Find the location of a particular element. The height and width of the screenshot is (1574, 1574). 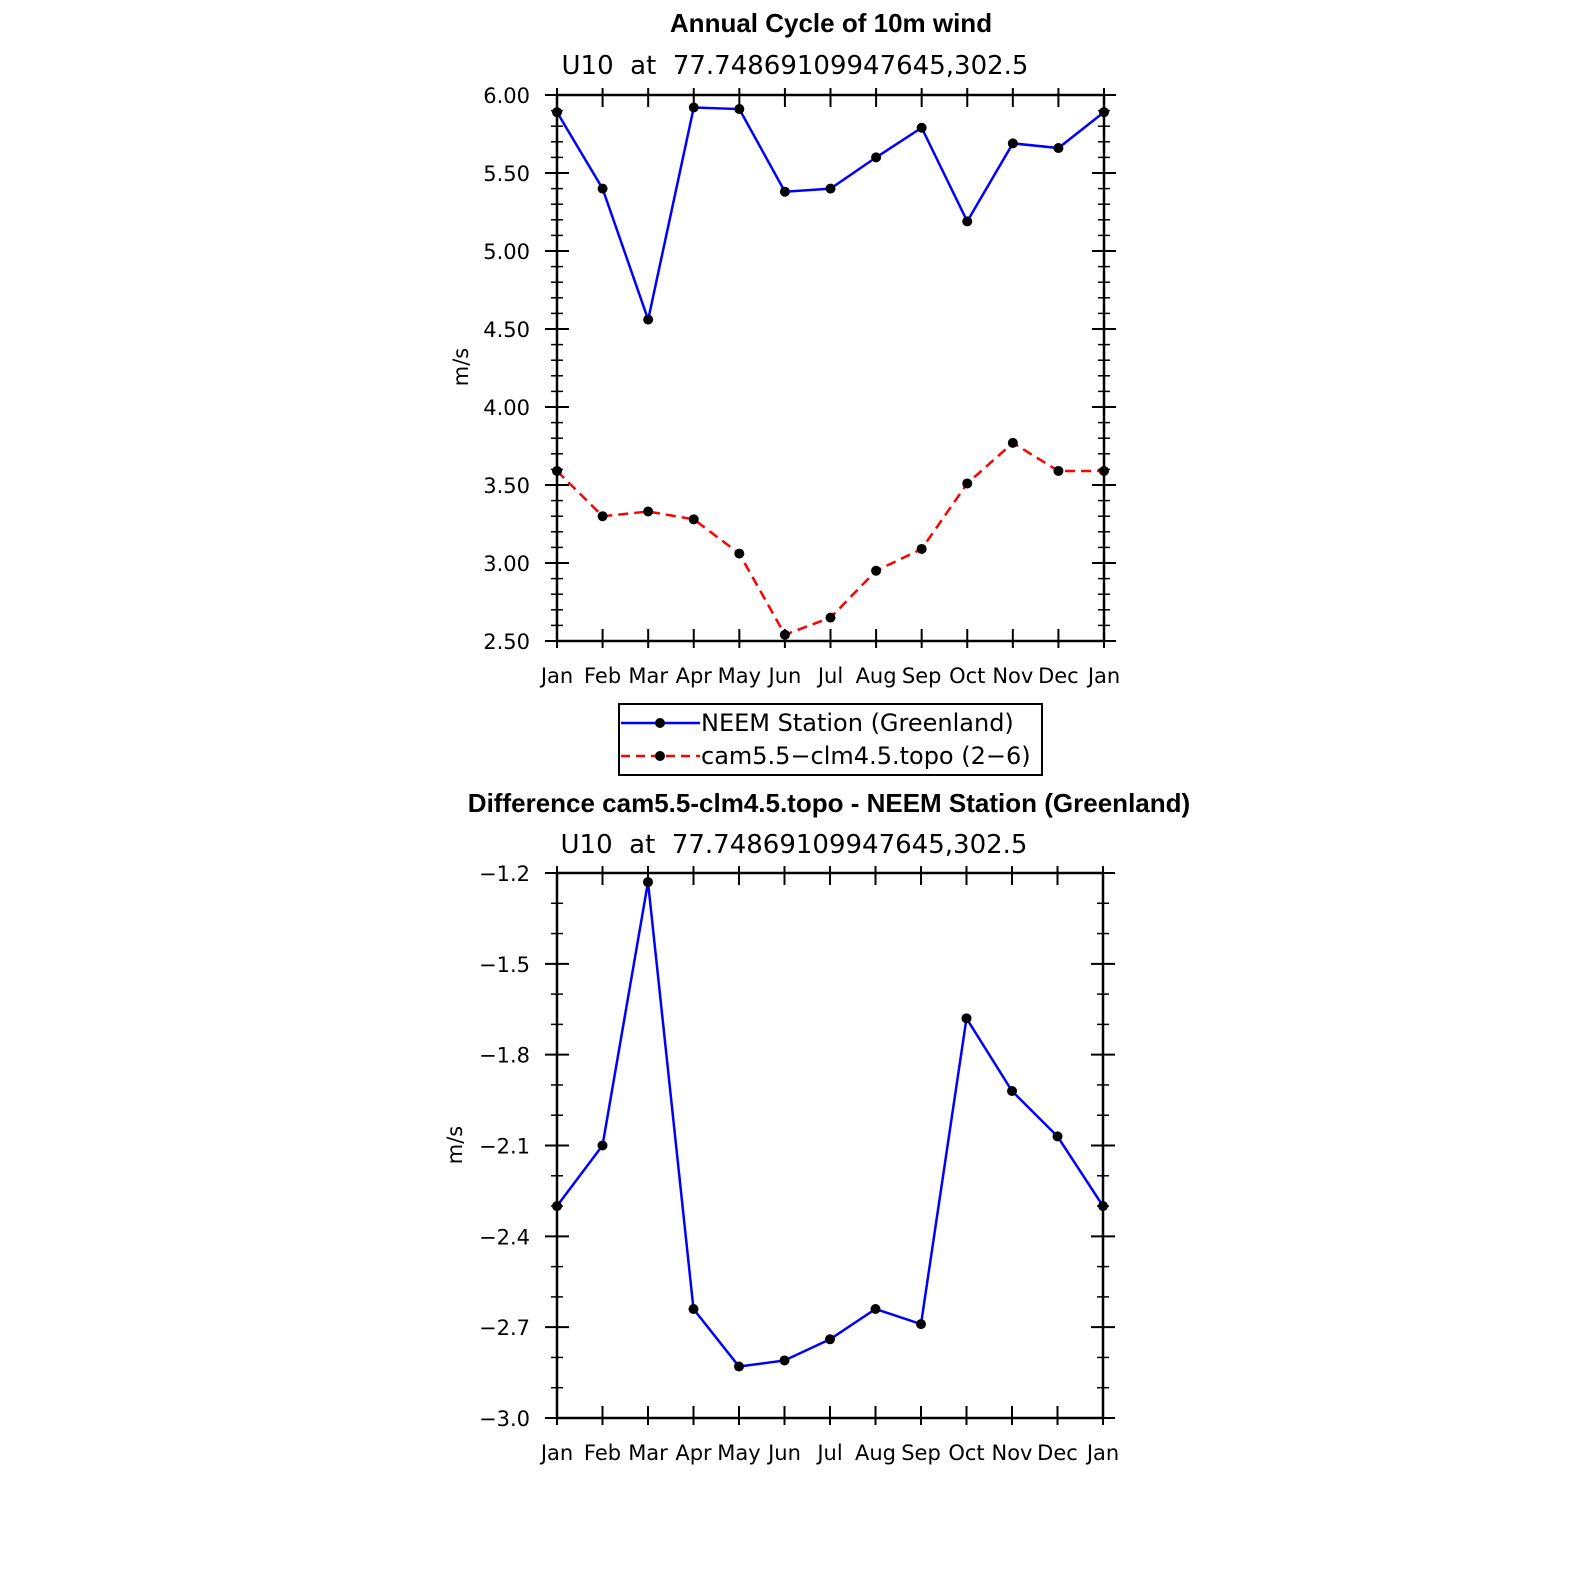

legend-box is located at coordinates (830, 739).